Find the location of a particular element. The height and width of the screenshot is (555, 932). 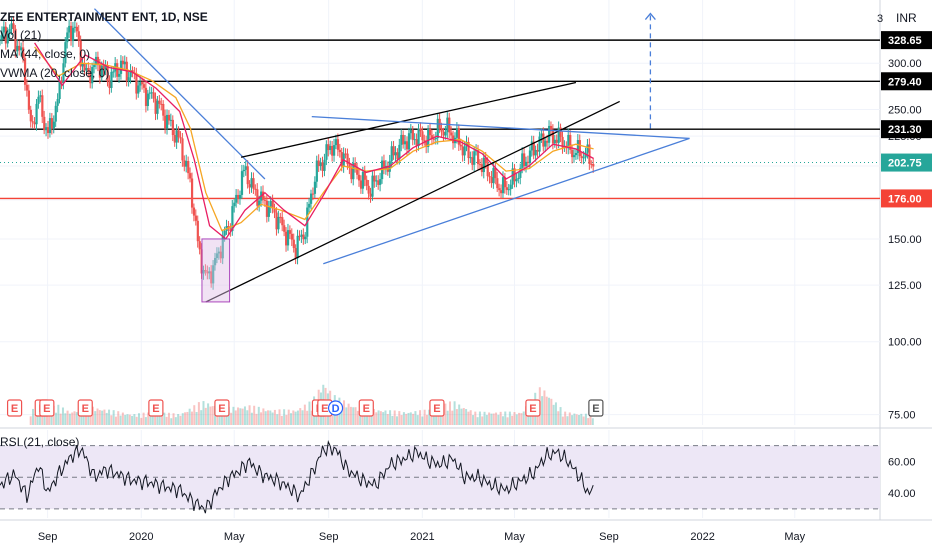

trendline-triangle-lower is located at coordinates (506, 201).